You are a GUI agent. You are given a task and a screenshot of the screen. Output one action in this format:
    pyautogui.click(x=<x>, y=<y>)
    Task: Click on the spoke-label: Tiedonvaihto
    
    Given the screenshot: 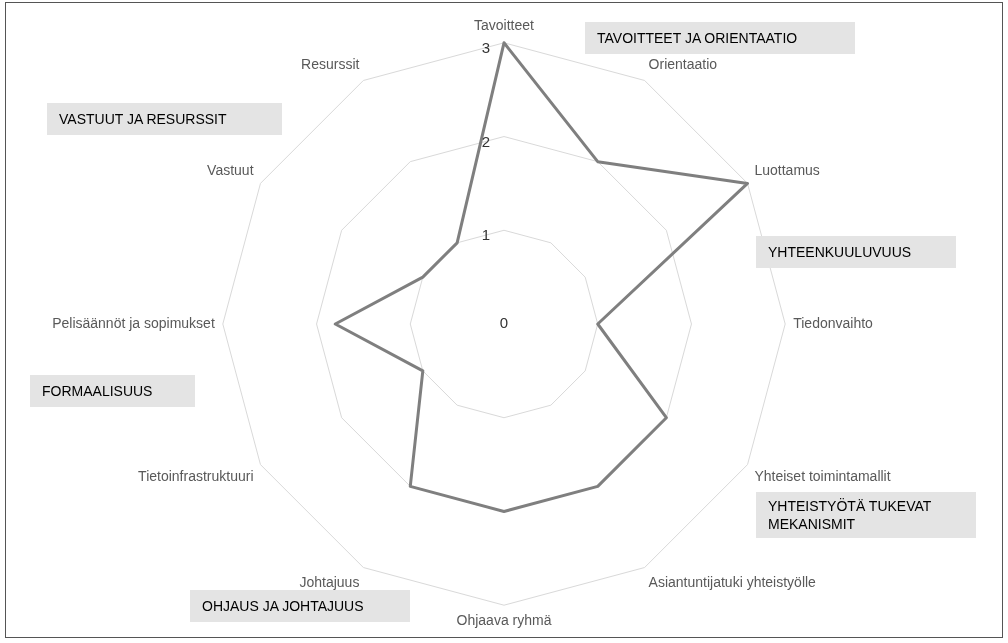 What is the action you would take?
    pyautogui.click(x=833, y=322)
    